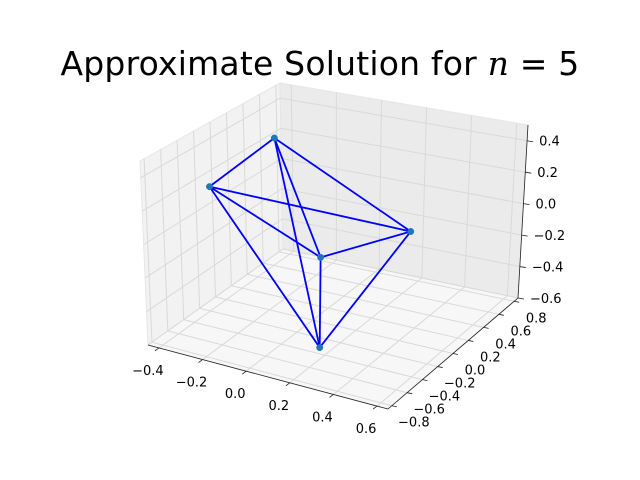  What do you see at coordinates (320, 302) in the screenshot?
I see `edge-P4-P5` at bounding box center [320, 302].